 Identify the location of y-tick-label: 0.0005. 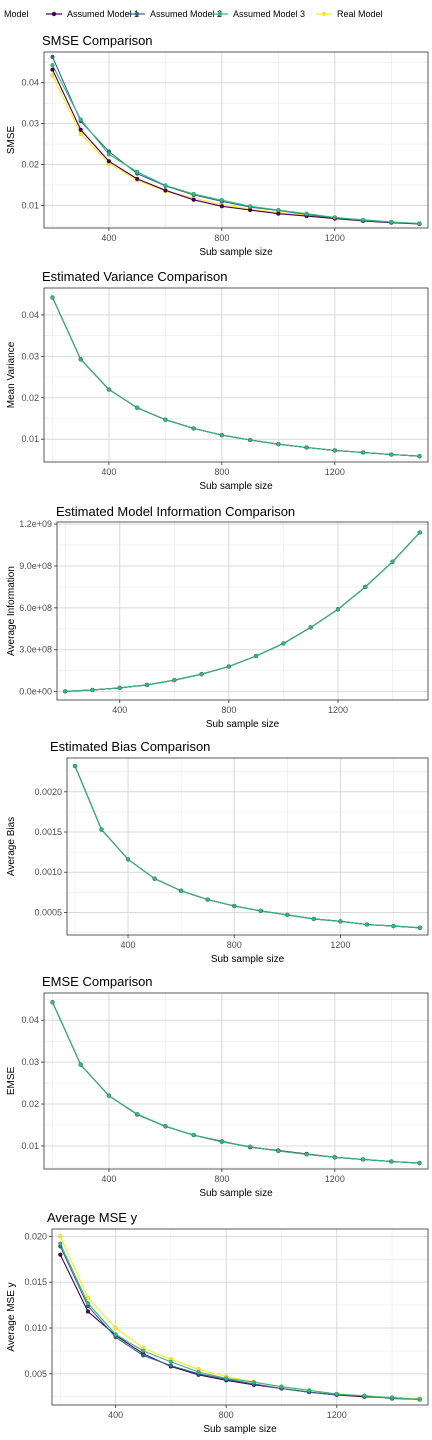
(48, 912).